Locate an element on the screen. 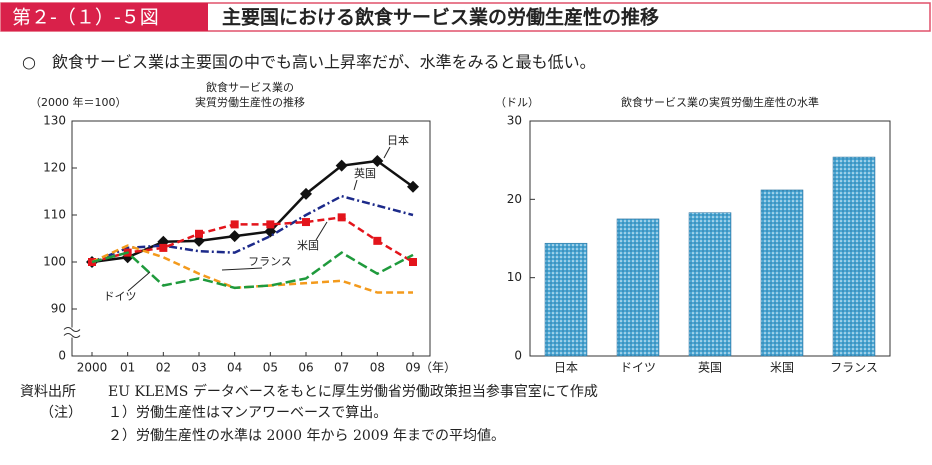  y-tick-label: 130 is located at coordinates (54, 121).